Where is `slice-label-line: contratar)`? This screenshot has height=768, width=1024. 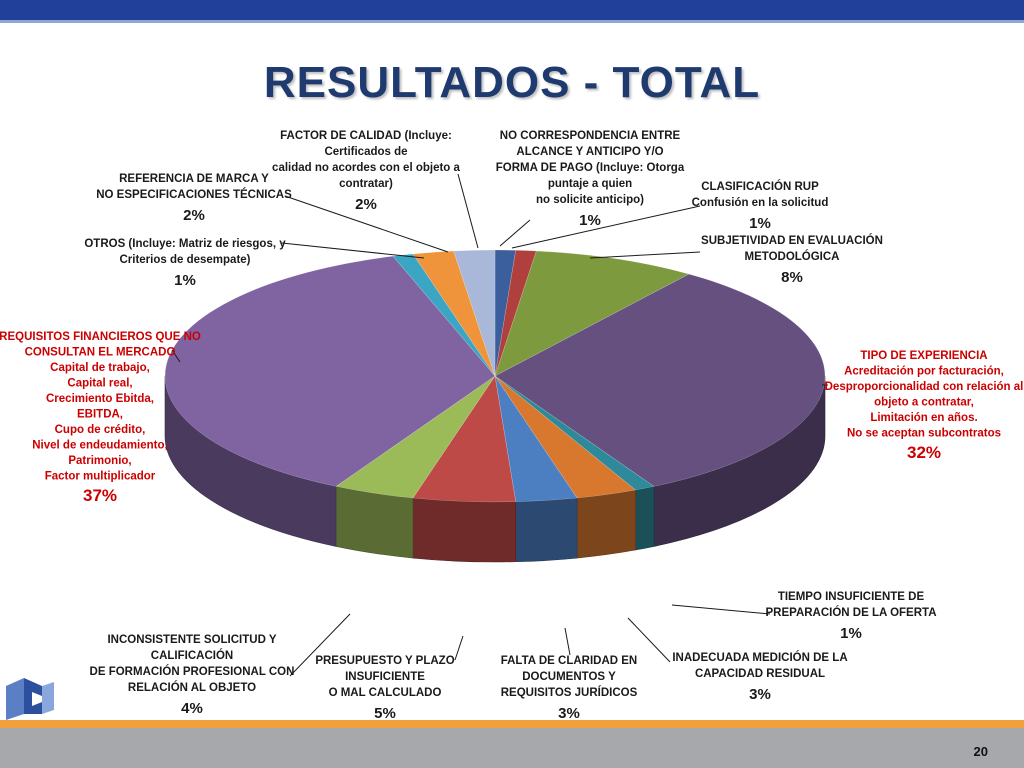 slice-label-line: contratar) is located at coordinates (366, 184).